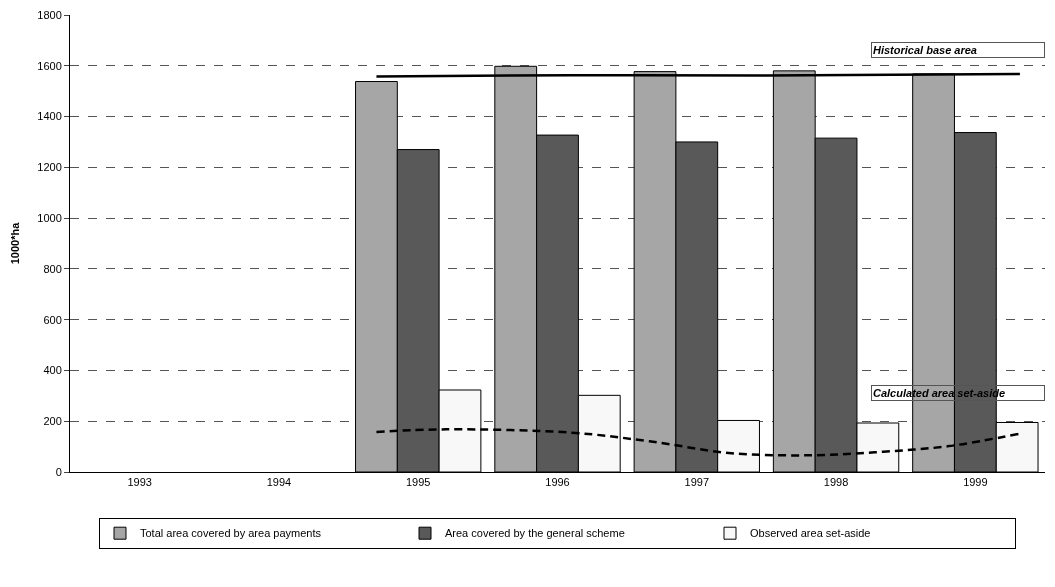 The height and width of the screenshot is (587, 1055). Describe the element at coordinates (925, 50) in the screenshot. I see `annotation: Historical base area` at that location.